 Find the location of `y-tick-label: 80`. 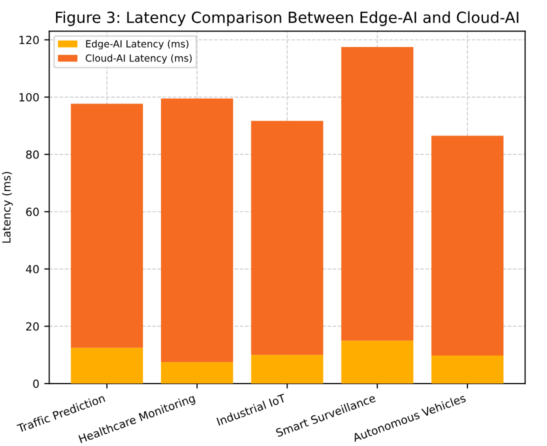

y-tick-label: 80 is located at coordinates (32, 154).